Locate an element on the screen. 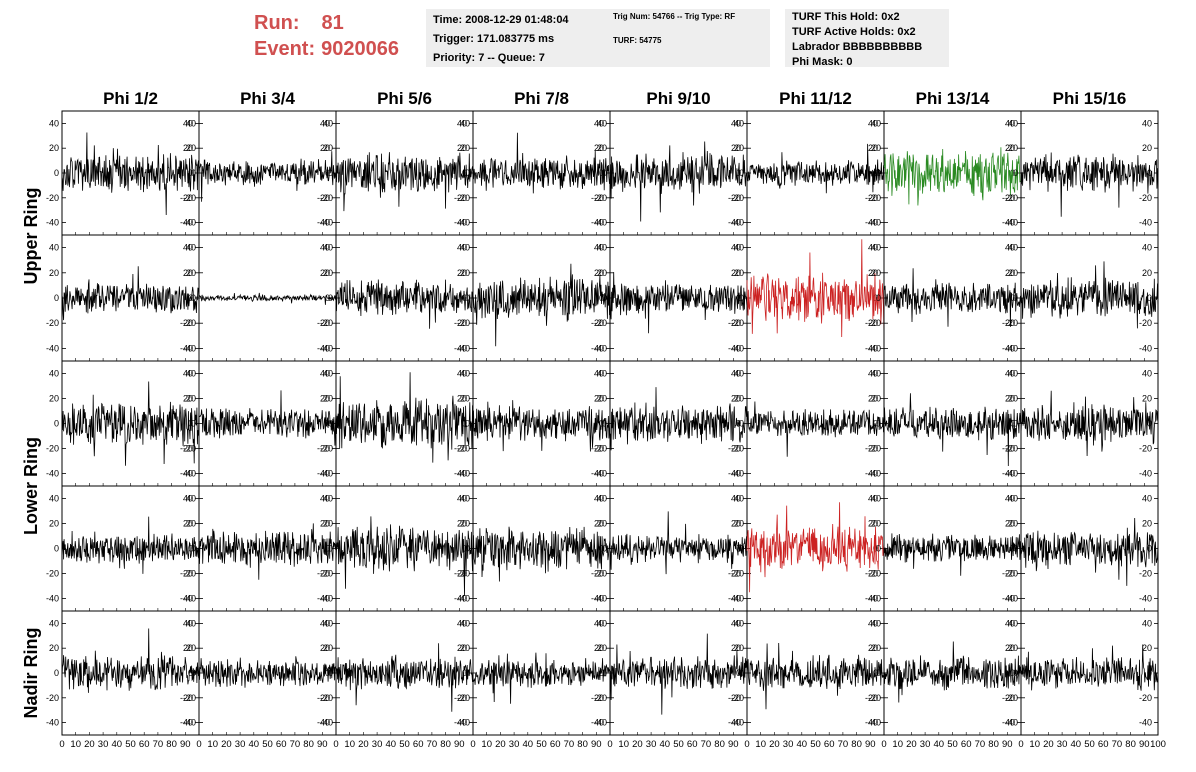  panel-frame is located at coordinates (267, 423).